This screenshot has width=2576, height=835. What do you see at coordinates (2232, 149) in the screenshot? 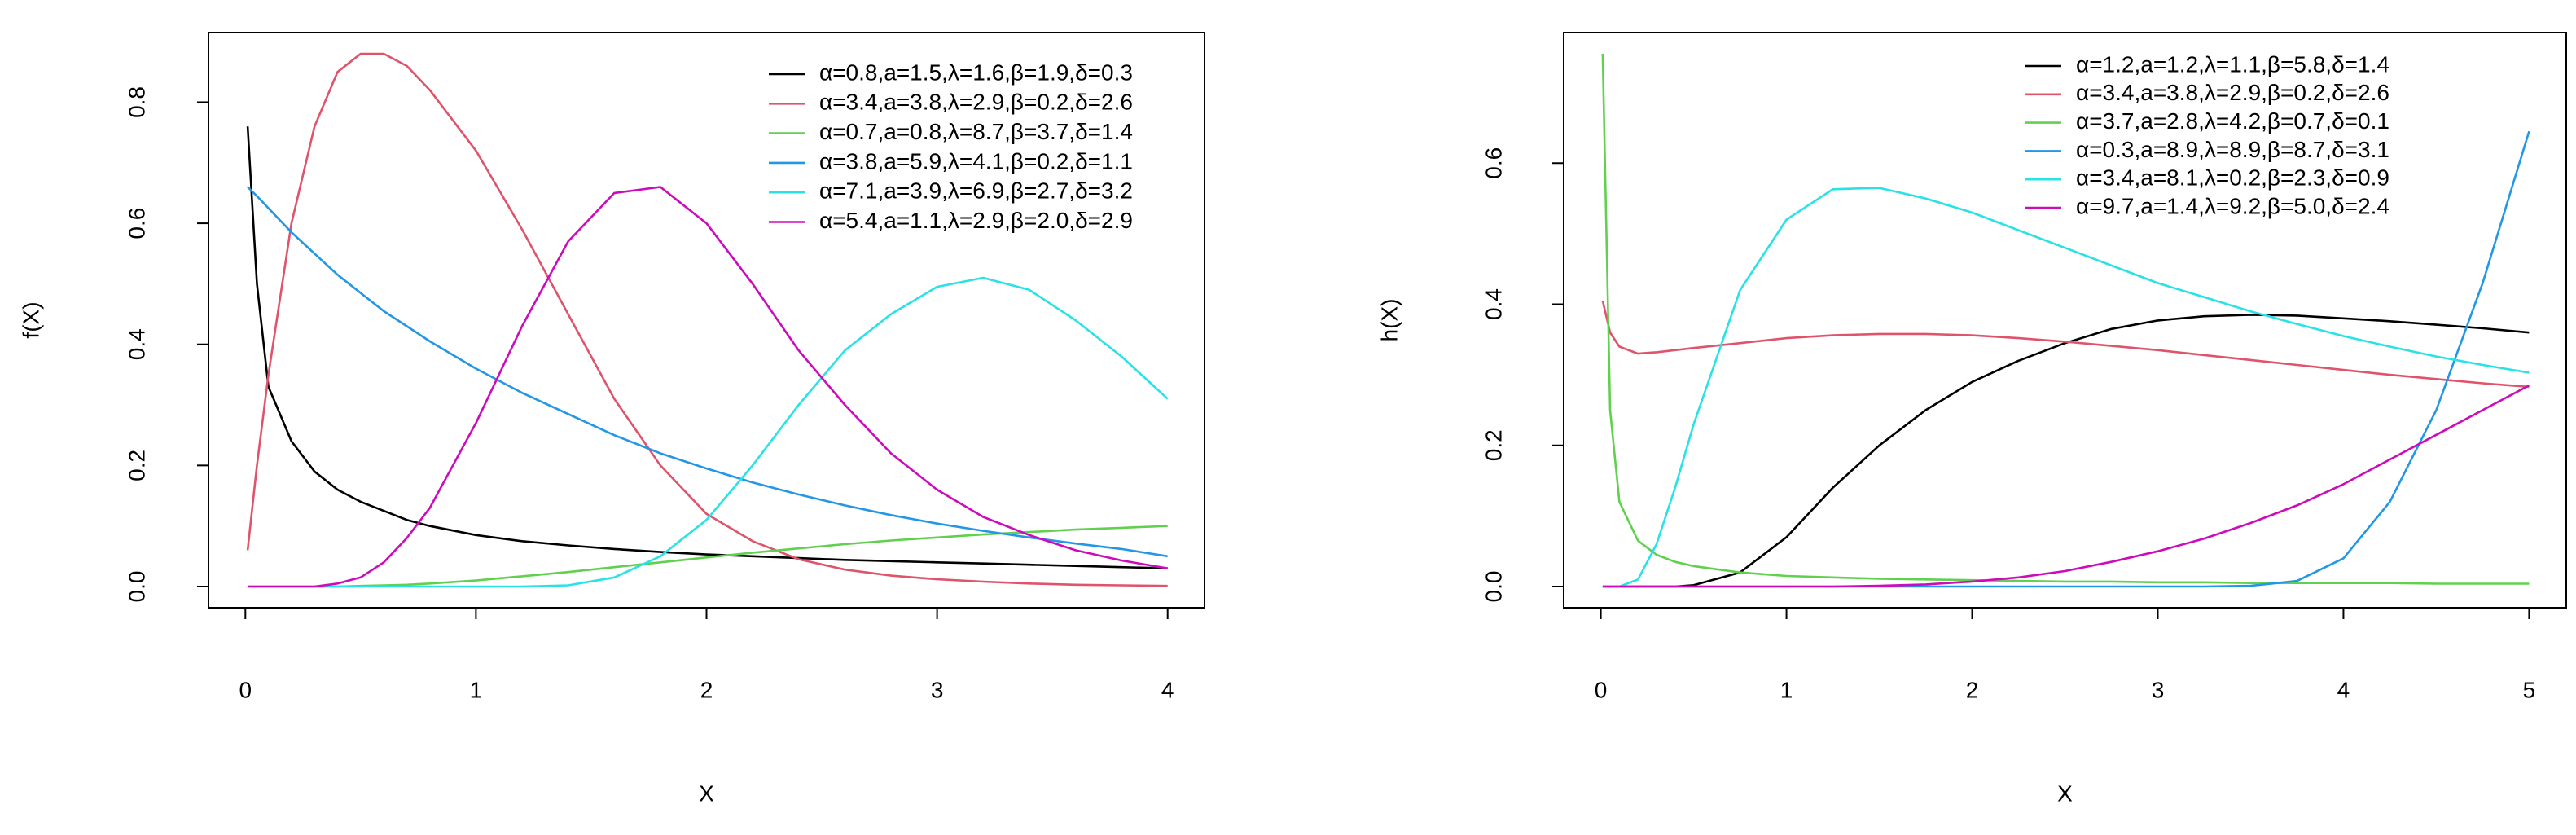
I see `legend-label: α=0.3,a=8.9,λ=8.9,β=8.7,δ=3.1` at bounding box center [2232, 149].